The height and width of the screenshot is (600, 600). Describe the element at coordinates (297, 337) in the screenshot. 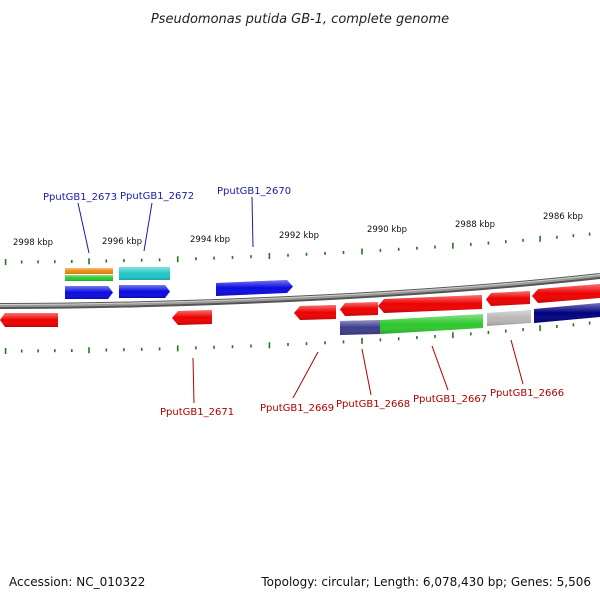

I see `lower-scale-ticks` at that location.